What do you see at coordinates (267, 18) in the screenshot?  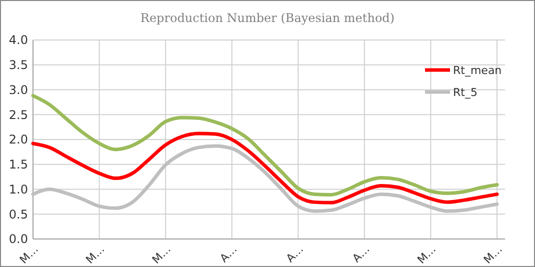 I see `chart-title: Reproduction Number (Bayesian method)` at bounding box center [267, 18].